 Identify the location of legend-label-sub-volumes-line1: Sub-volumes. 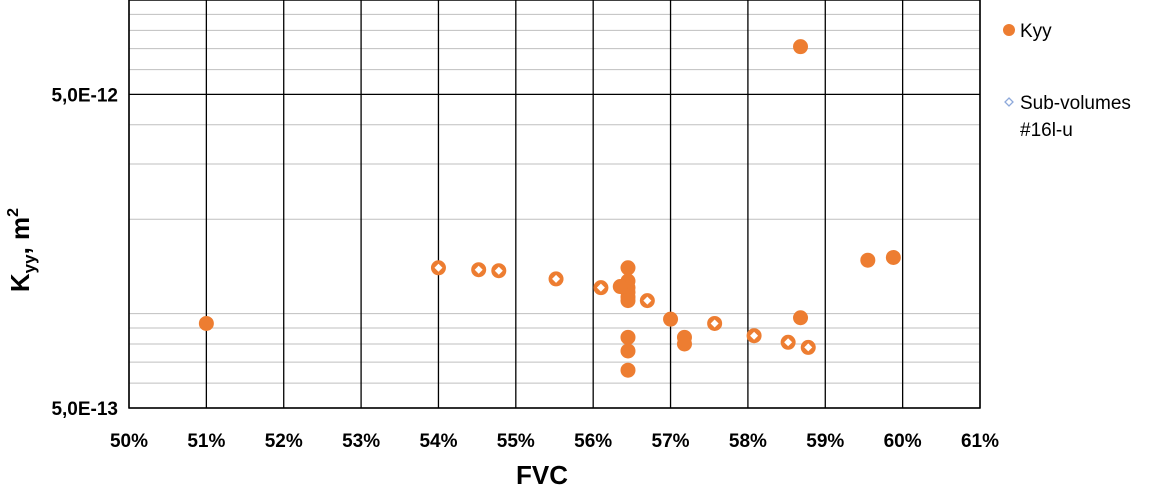
(1075, 103).